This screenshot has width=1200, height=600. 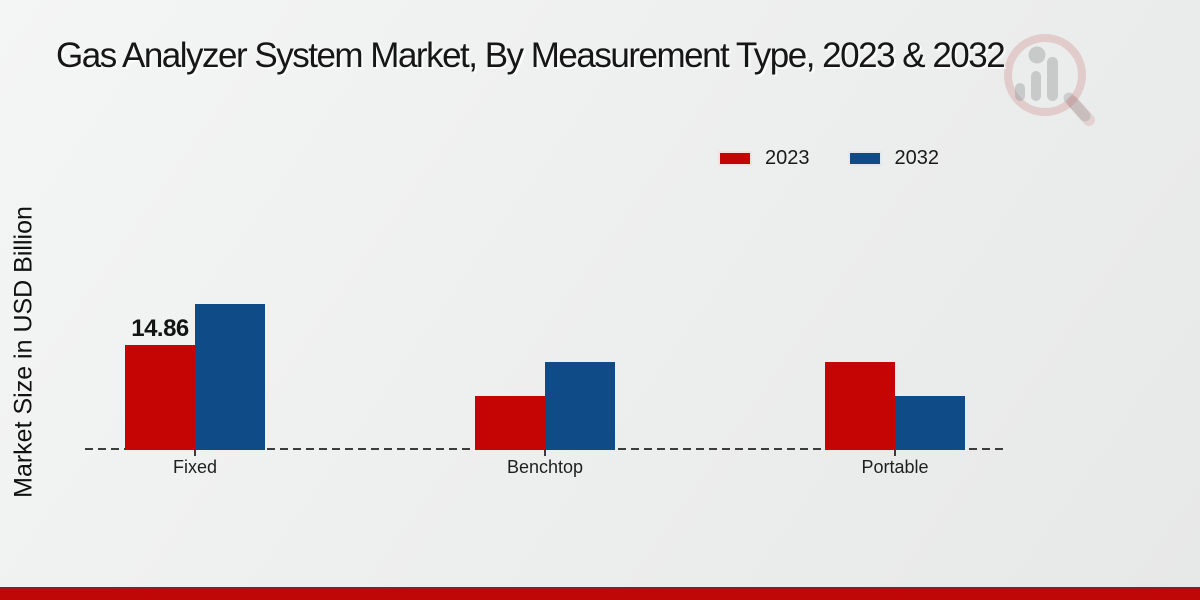 What do you see at coordinates (195, 467) in the screenshot?
I see `x-category-label-fixed: Fixed` at bounding box center [195, 467].